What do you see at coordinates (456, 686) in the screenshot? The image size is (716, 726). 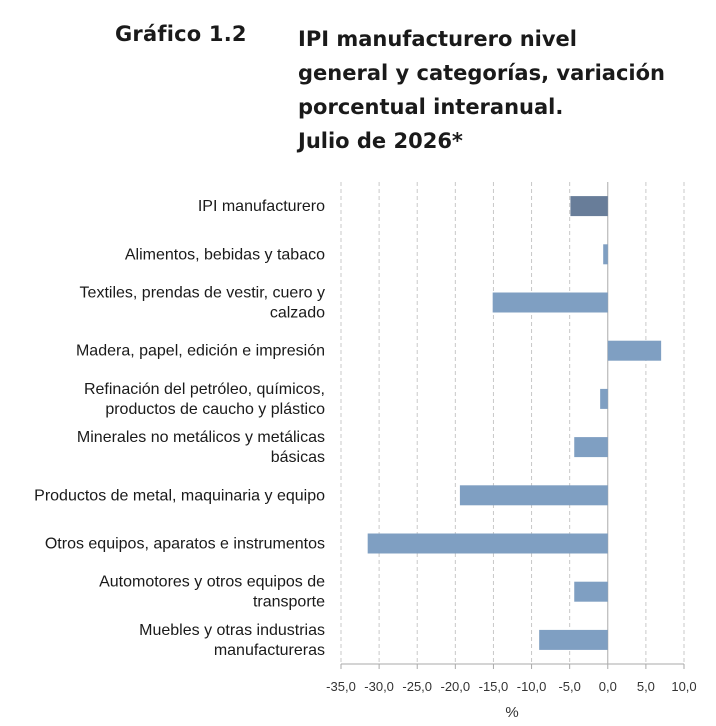 I see `x-tick-label: -20,0` at bounding box center [456, 686].